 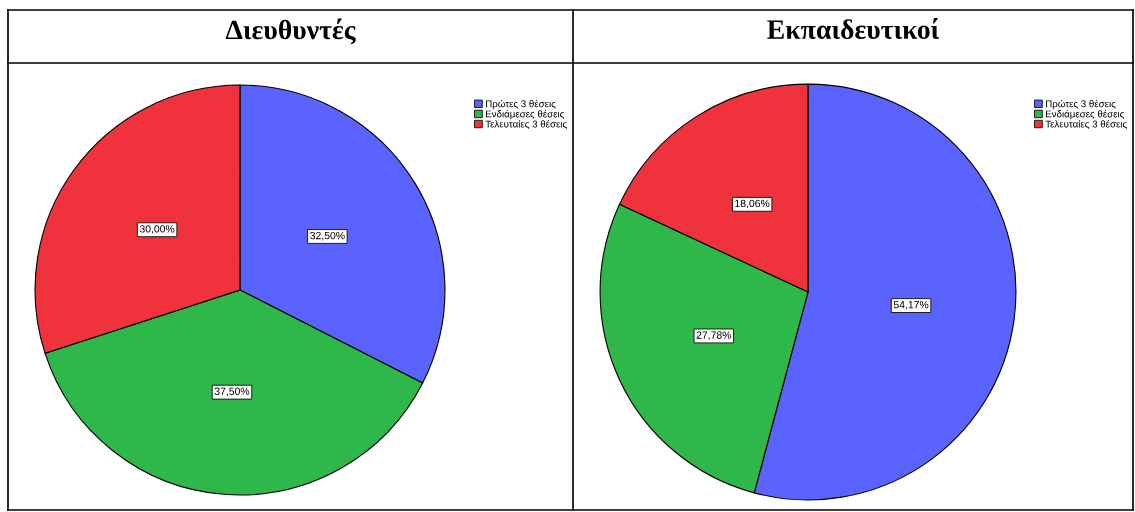 What do you see at coordinates (714, 335) in the screenshot?
I see `data-label: 27,78%` at bounding box center [714, 335].